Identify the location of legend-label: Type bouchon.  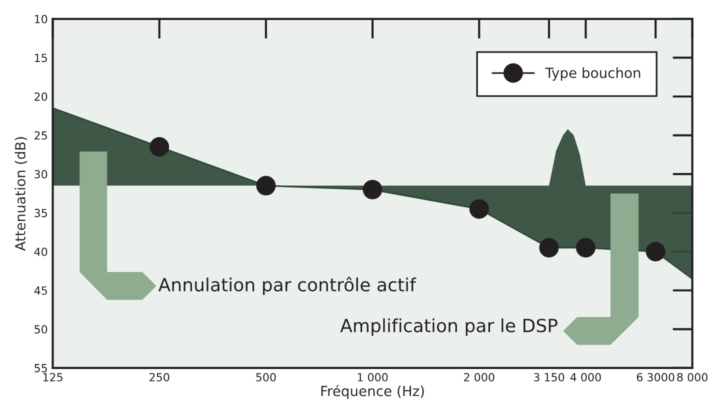
(592, 74).